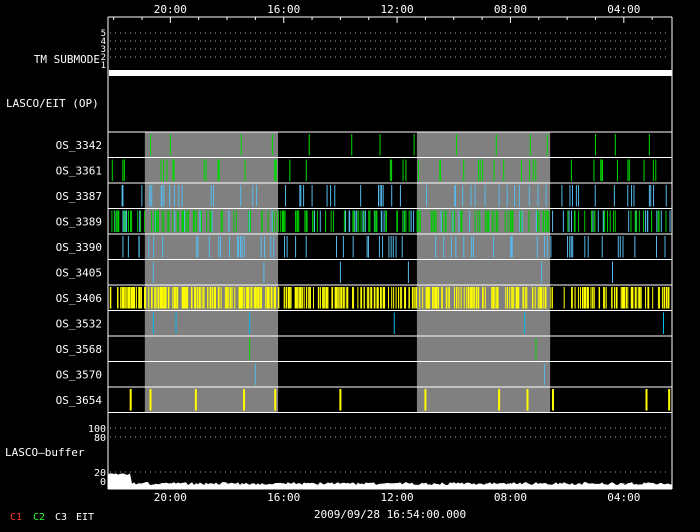 This screenshot has height=532, width=700. I want to click on top-tick-label: 04:00, so click(623, 9).